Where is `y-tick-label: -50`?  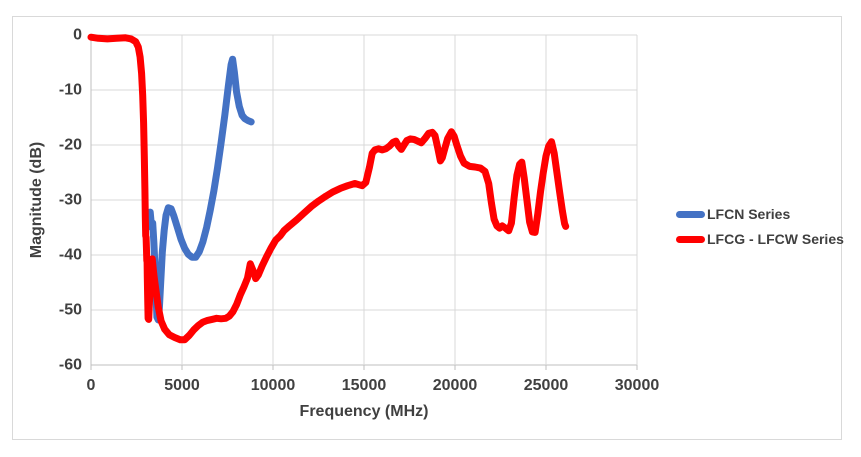 y-tick-label: -50 is located at coordinates (70, 310).